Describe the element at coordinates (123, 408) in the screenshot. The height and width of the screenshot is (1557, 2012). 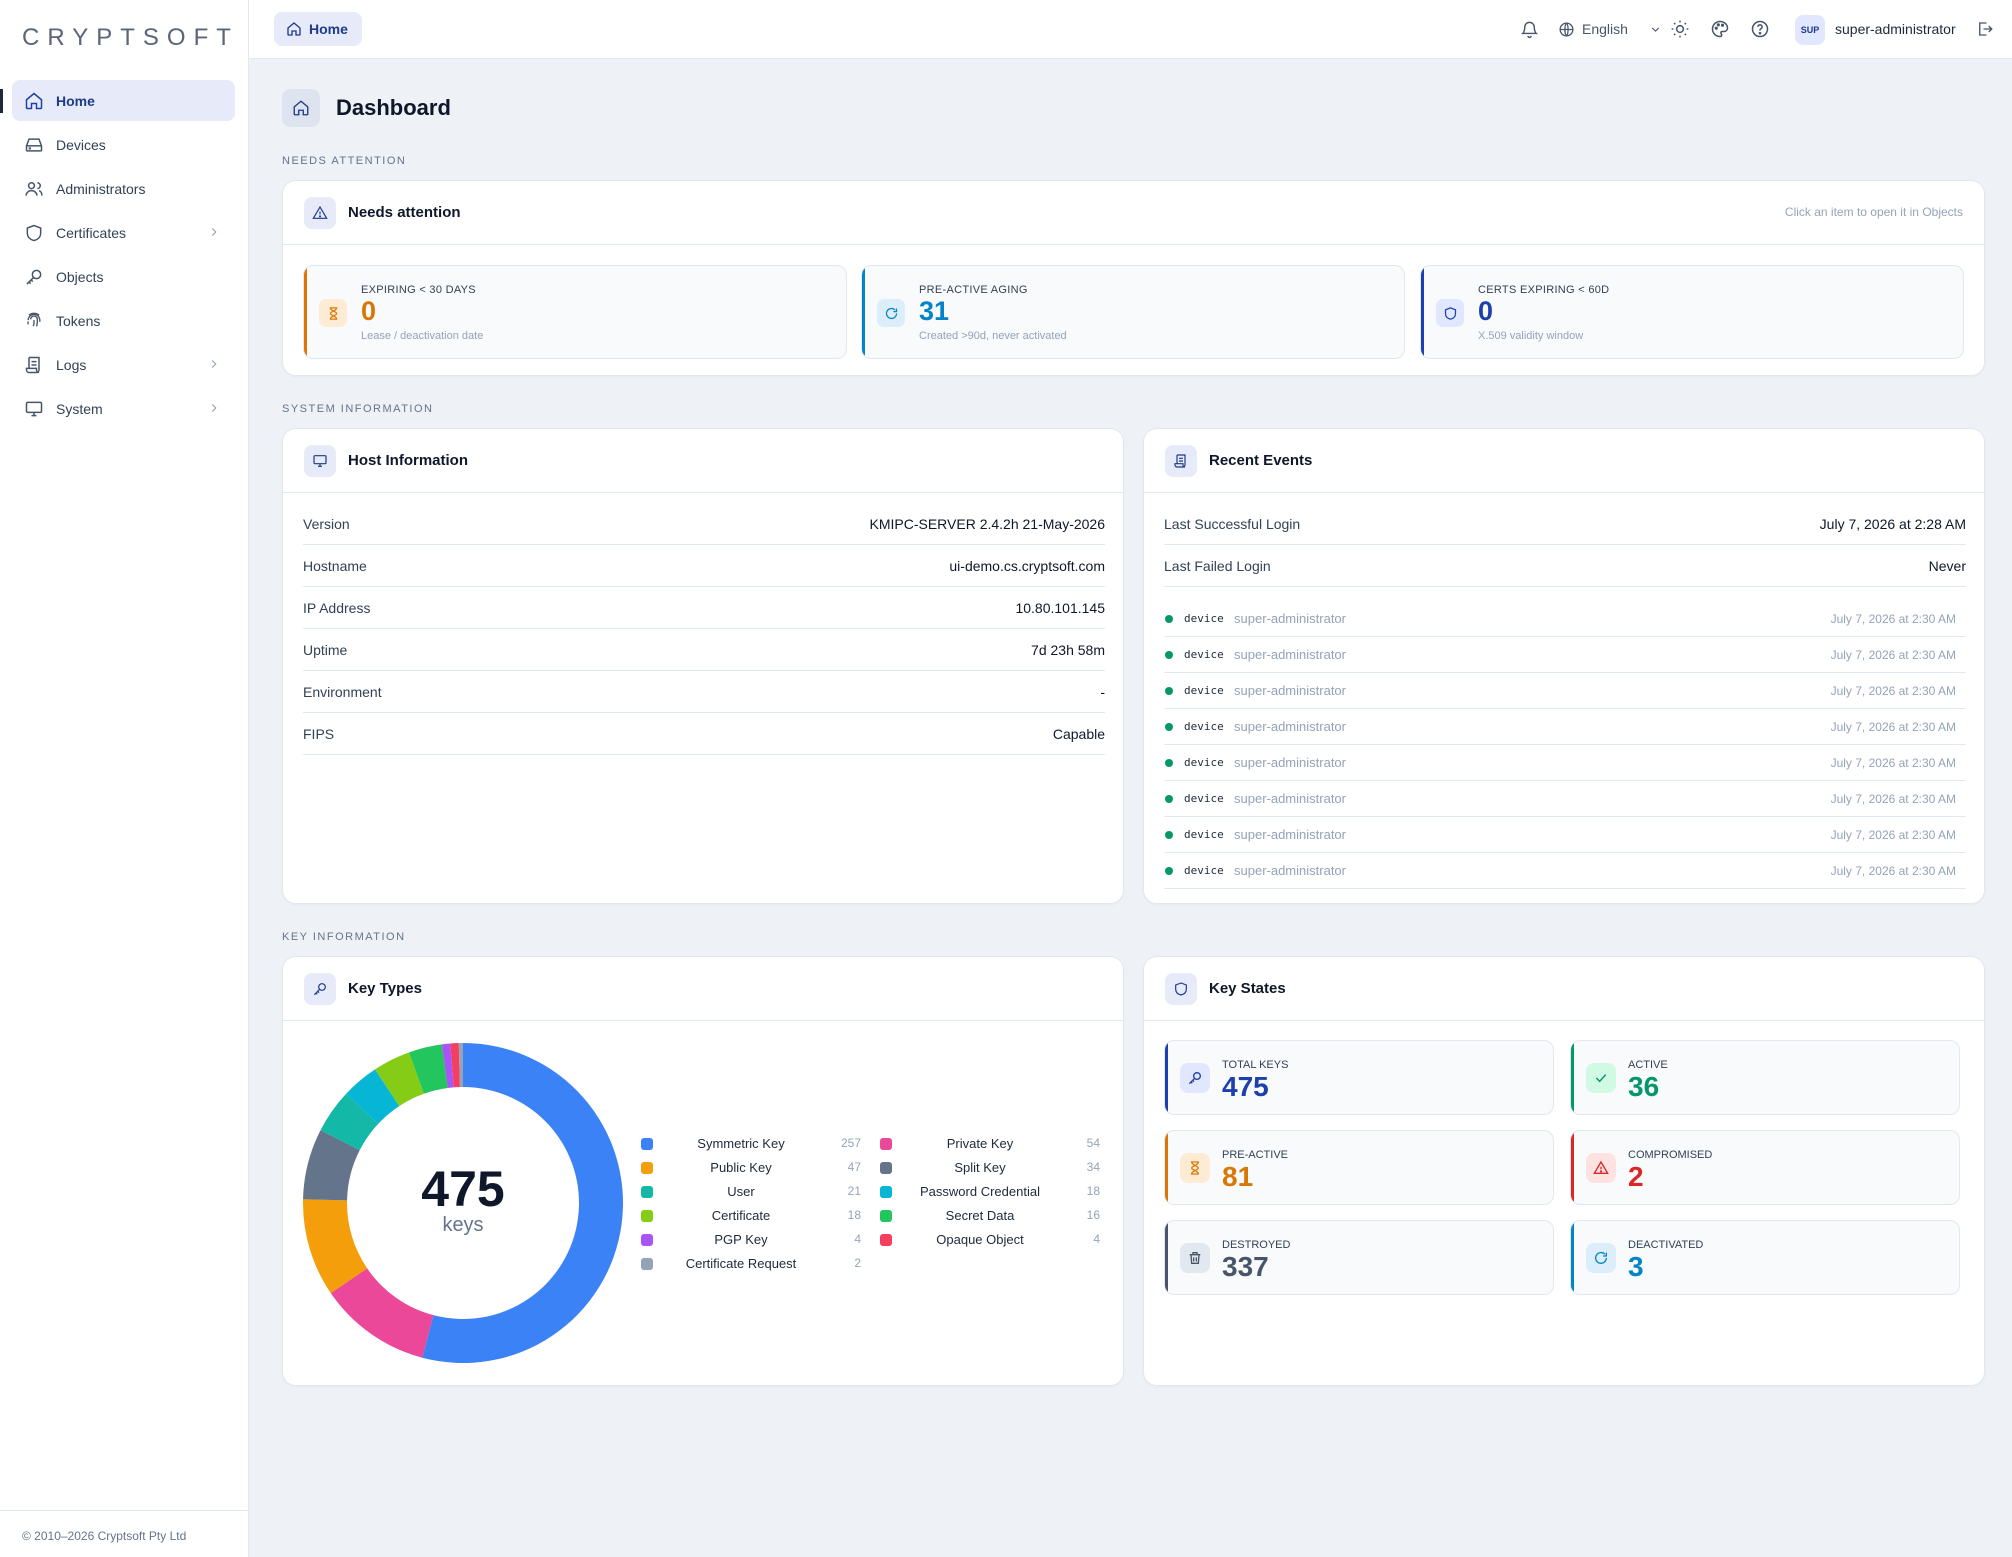
I see `sidebar-item-system: System` at that location.